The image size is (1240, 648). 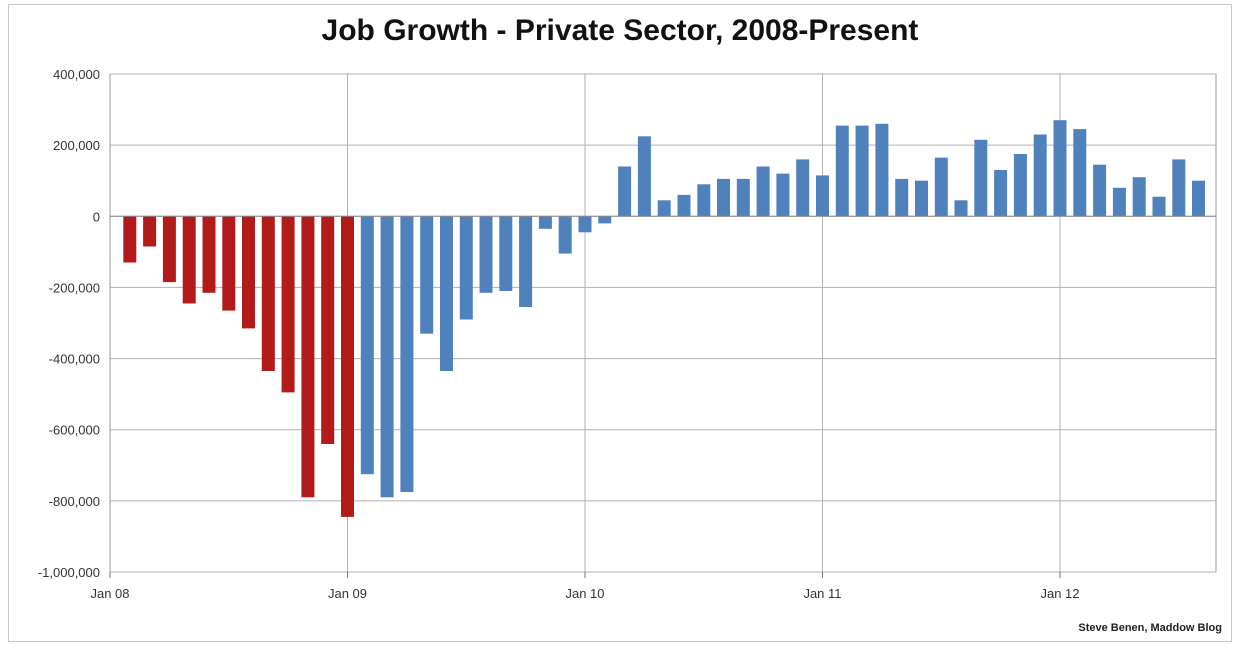 What do you see at coordinates (74, 501) in the screenshot?
I see `y-tick-label: -800,000` at bounding box center [74, 501].